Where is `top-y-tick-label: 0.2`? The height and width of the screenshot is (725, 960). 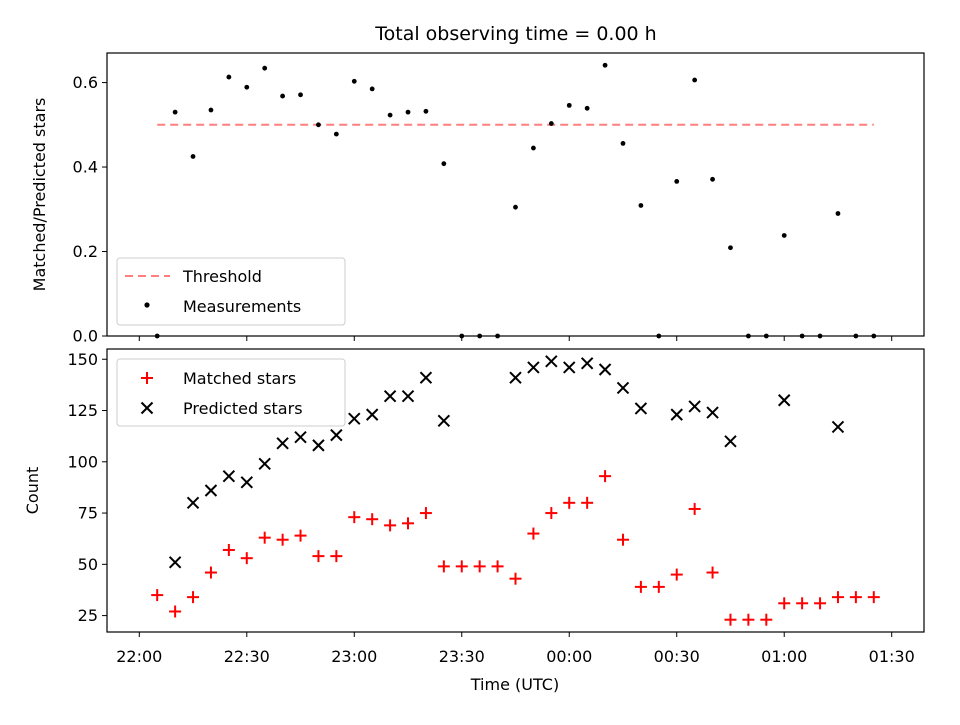
top-y-tick-label: 0.2 is located at coordinates (85, 251).